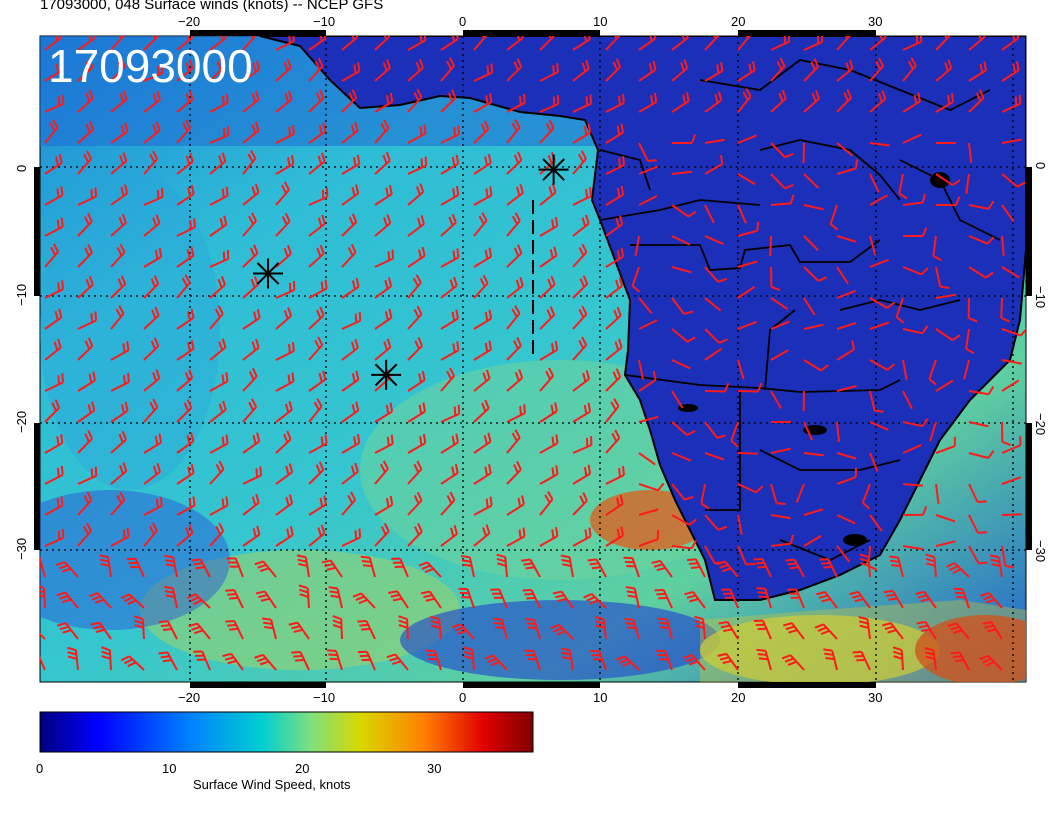 The image size is (1056, 816). Describe the element at coordinates (21, 362) in the screenshot. I see `lat-ticks-left: 0 −10 −20 −30` at that location.